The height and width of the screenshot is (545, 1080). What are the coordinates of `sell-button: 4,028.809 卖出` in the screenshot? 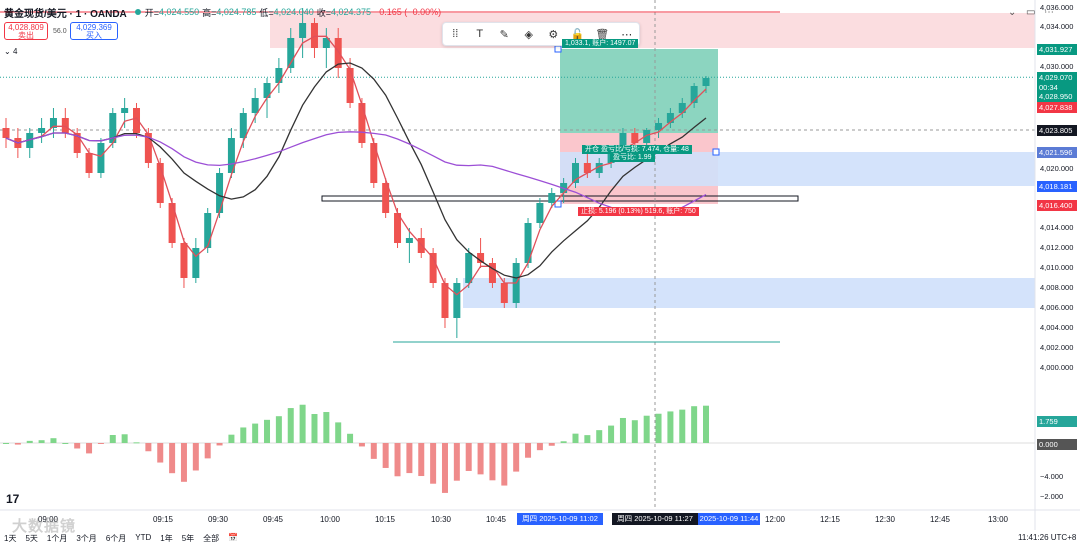 It's located at (26, 31).